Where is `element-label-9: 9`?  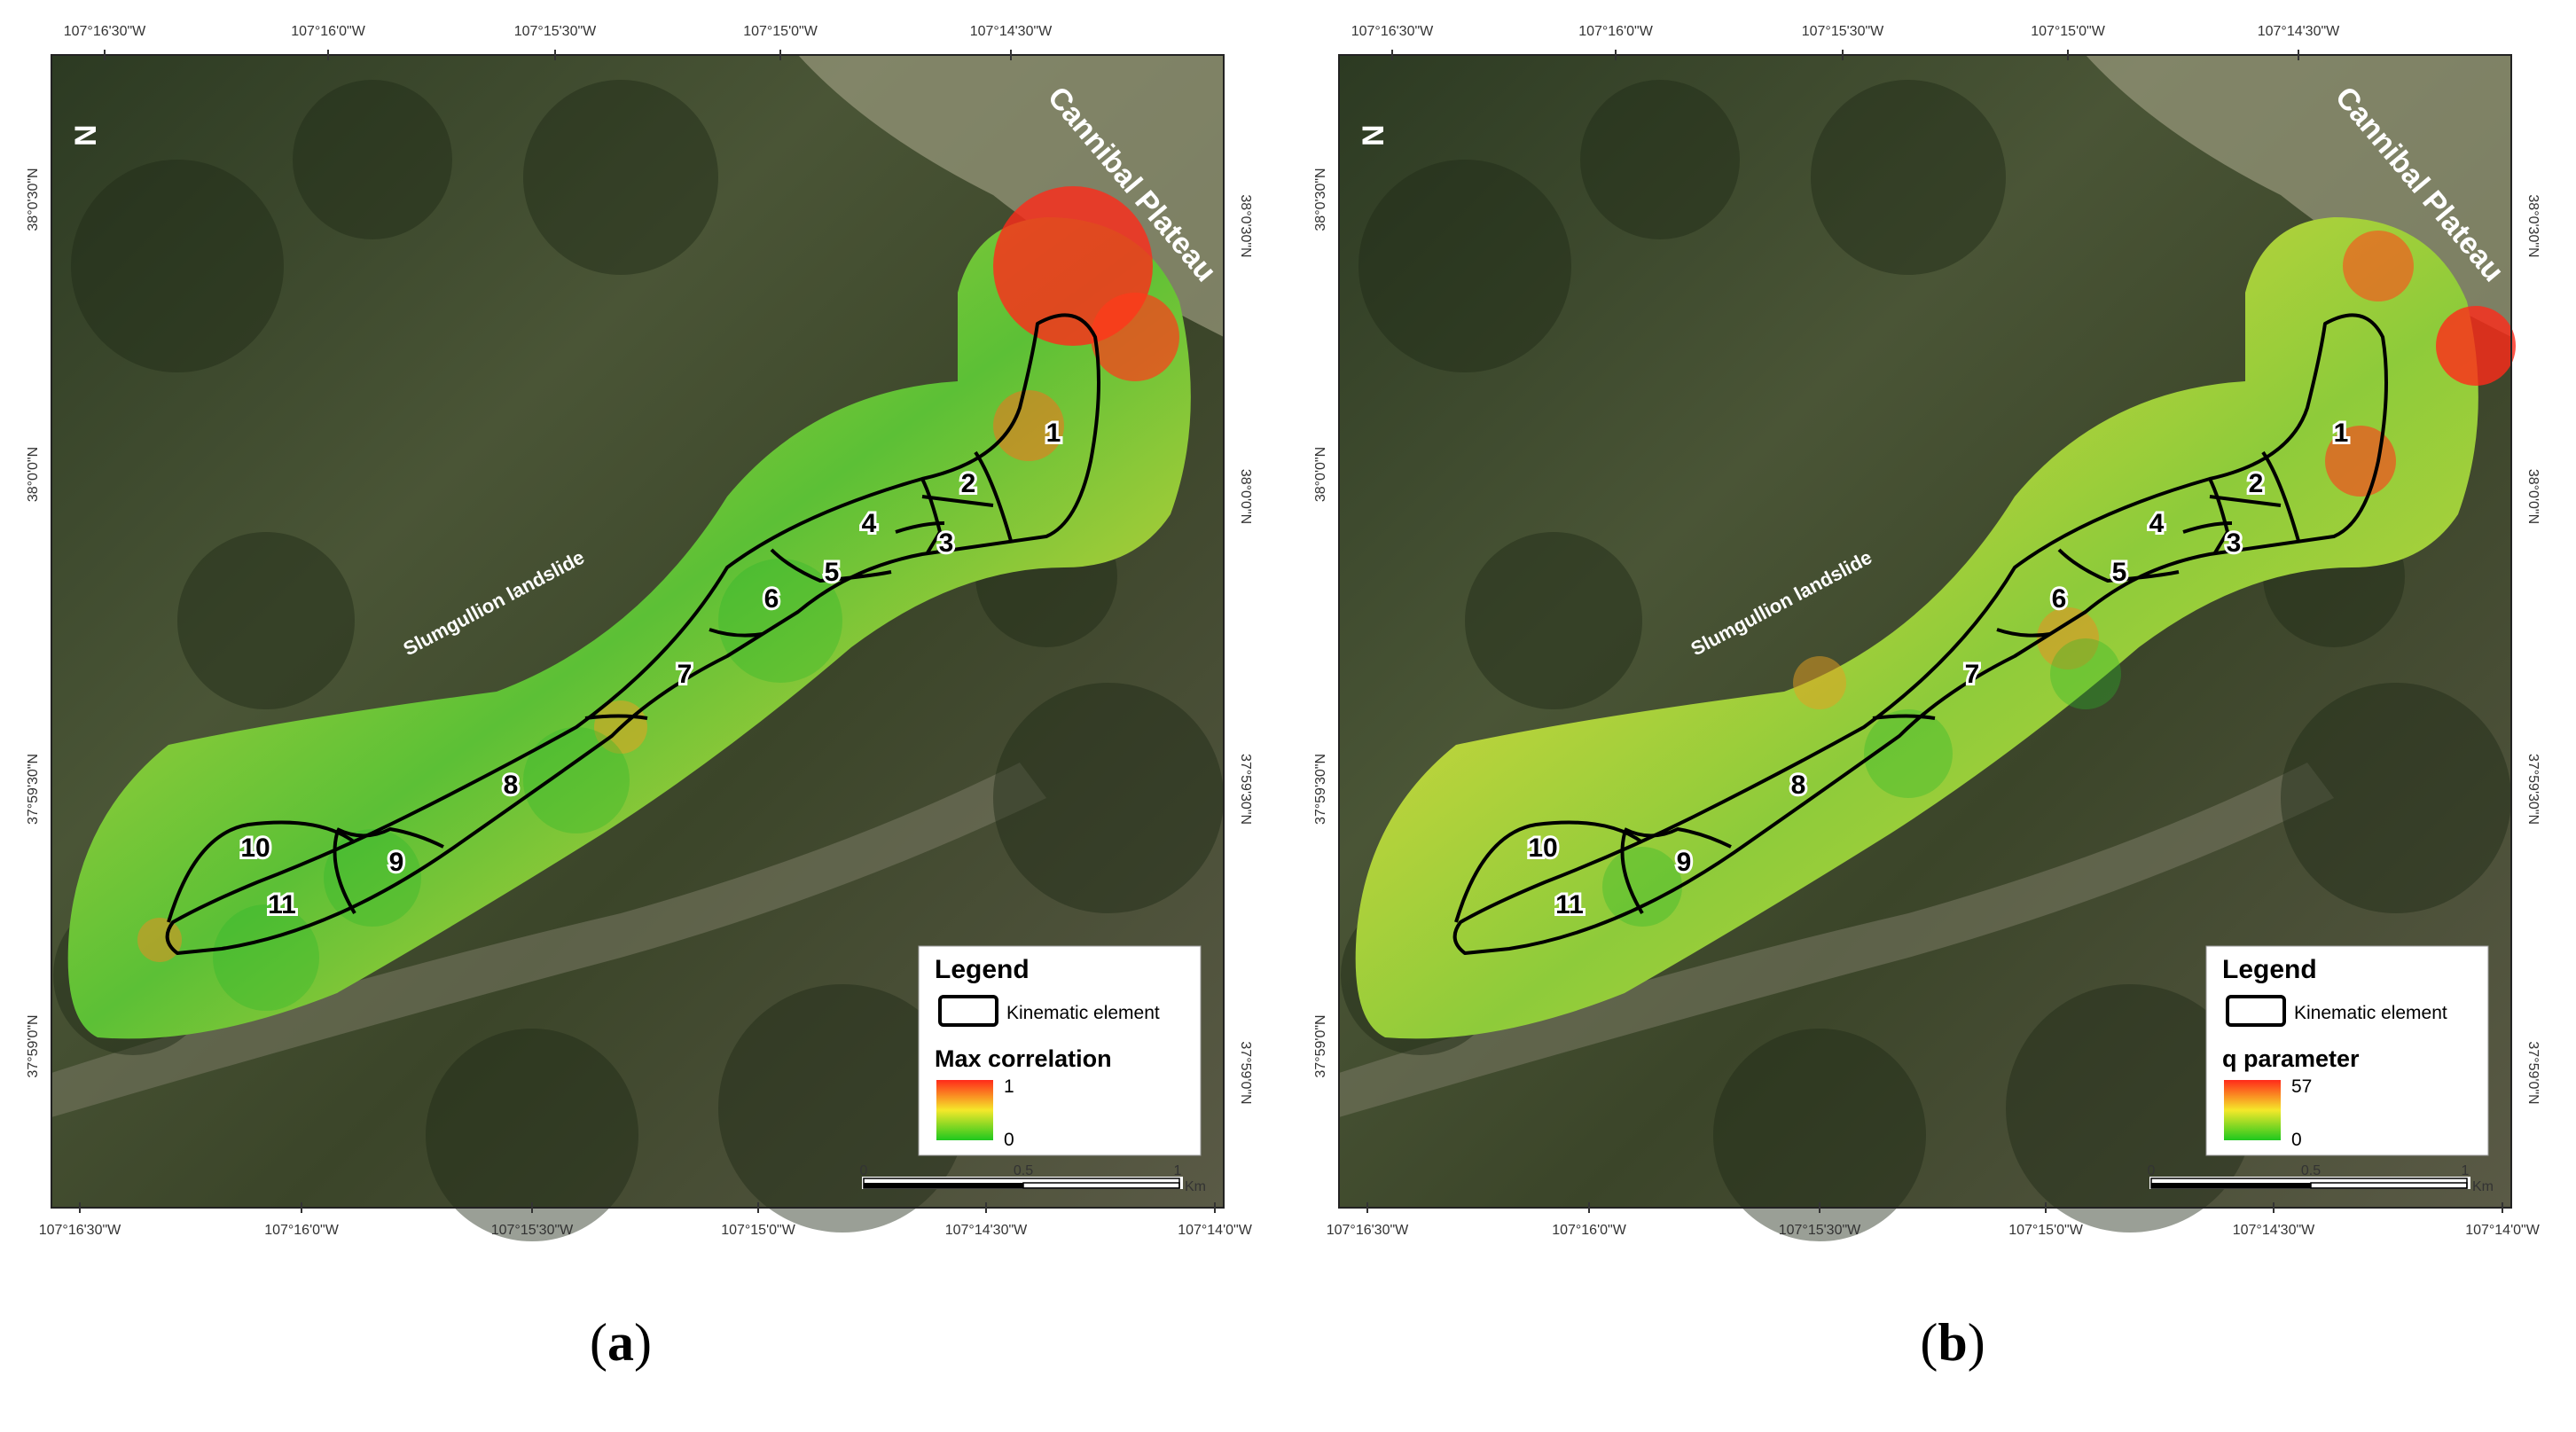 element-label-9: 9 is located at coordinates (1684, 863).